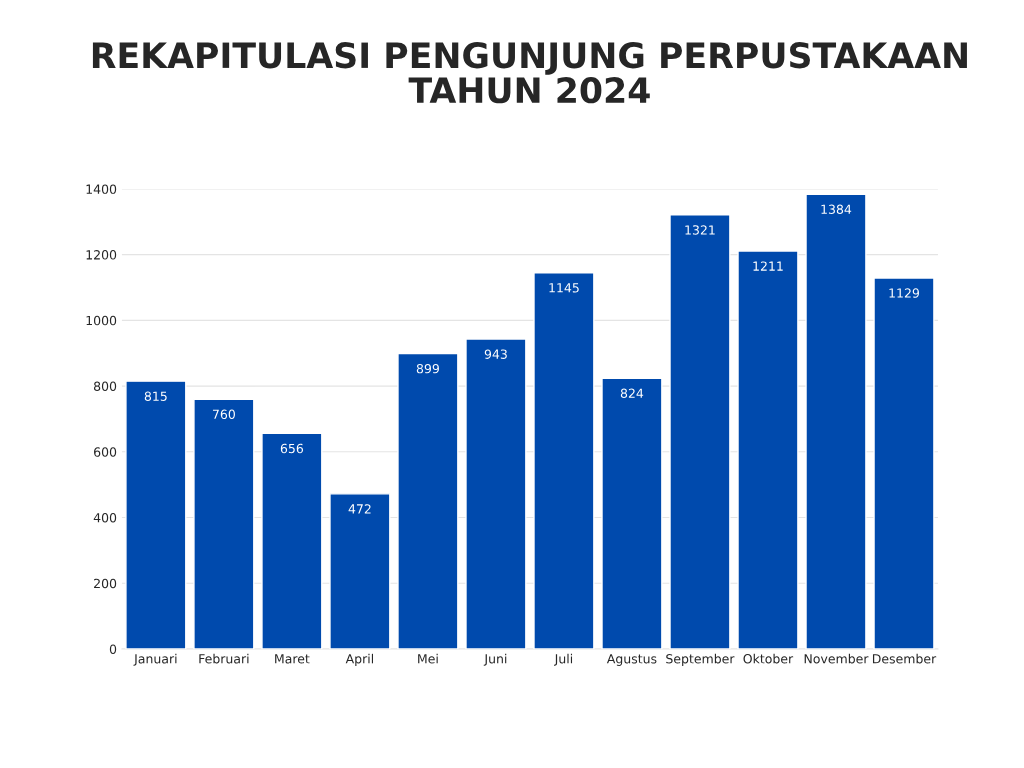 The image size is (1024, 768). I want to click on data-label: 1321, so click(700, 230).